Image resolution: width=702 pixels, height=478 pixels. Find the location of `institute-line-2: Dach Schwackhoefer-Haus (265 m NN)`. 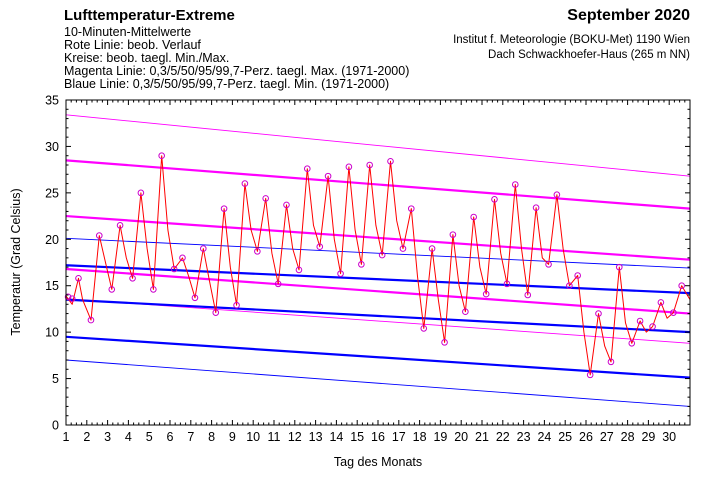

institute-line-2: Dach Schwackhoefer-Haus (265 m NN) is located at coordinates (589, 55).